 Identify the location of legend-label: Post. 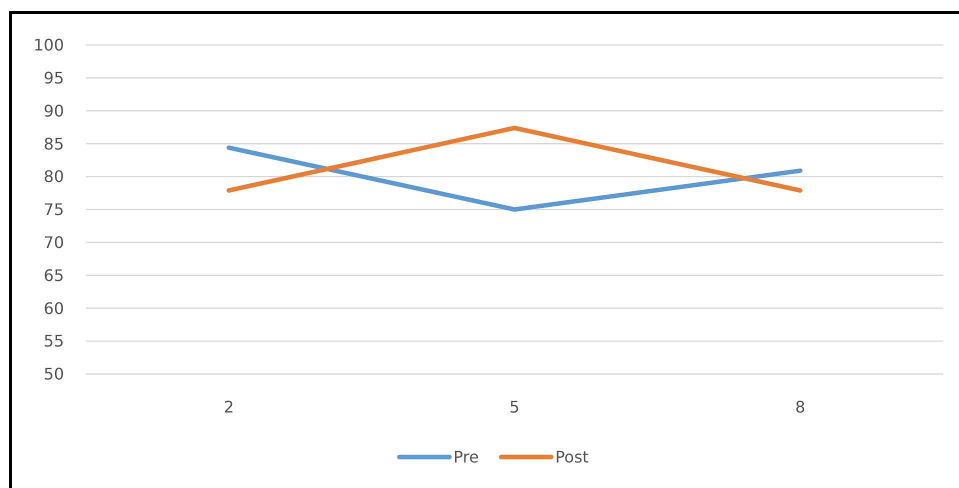
(572, 457).